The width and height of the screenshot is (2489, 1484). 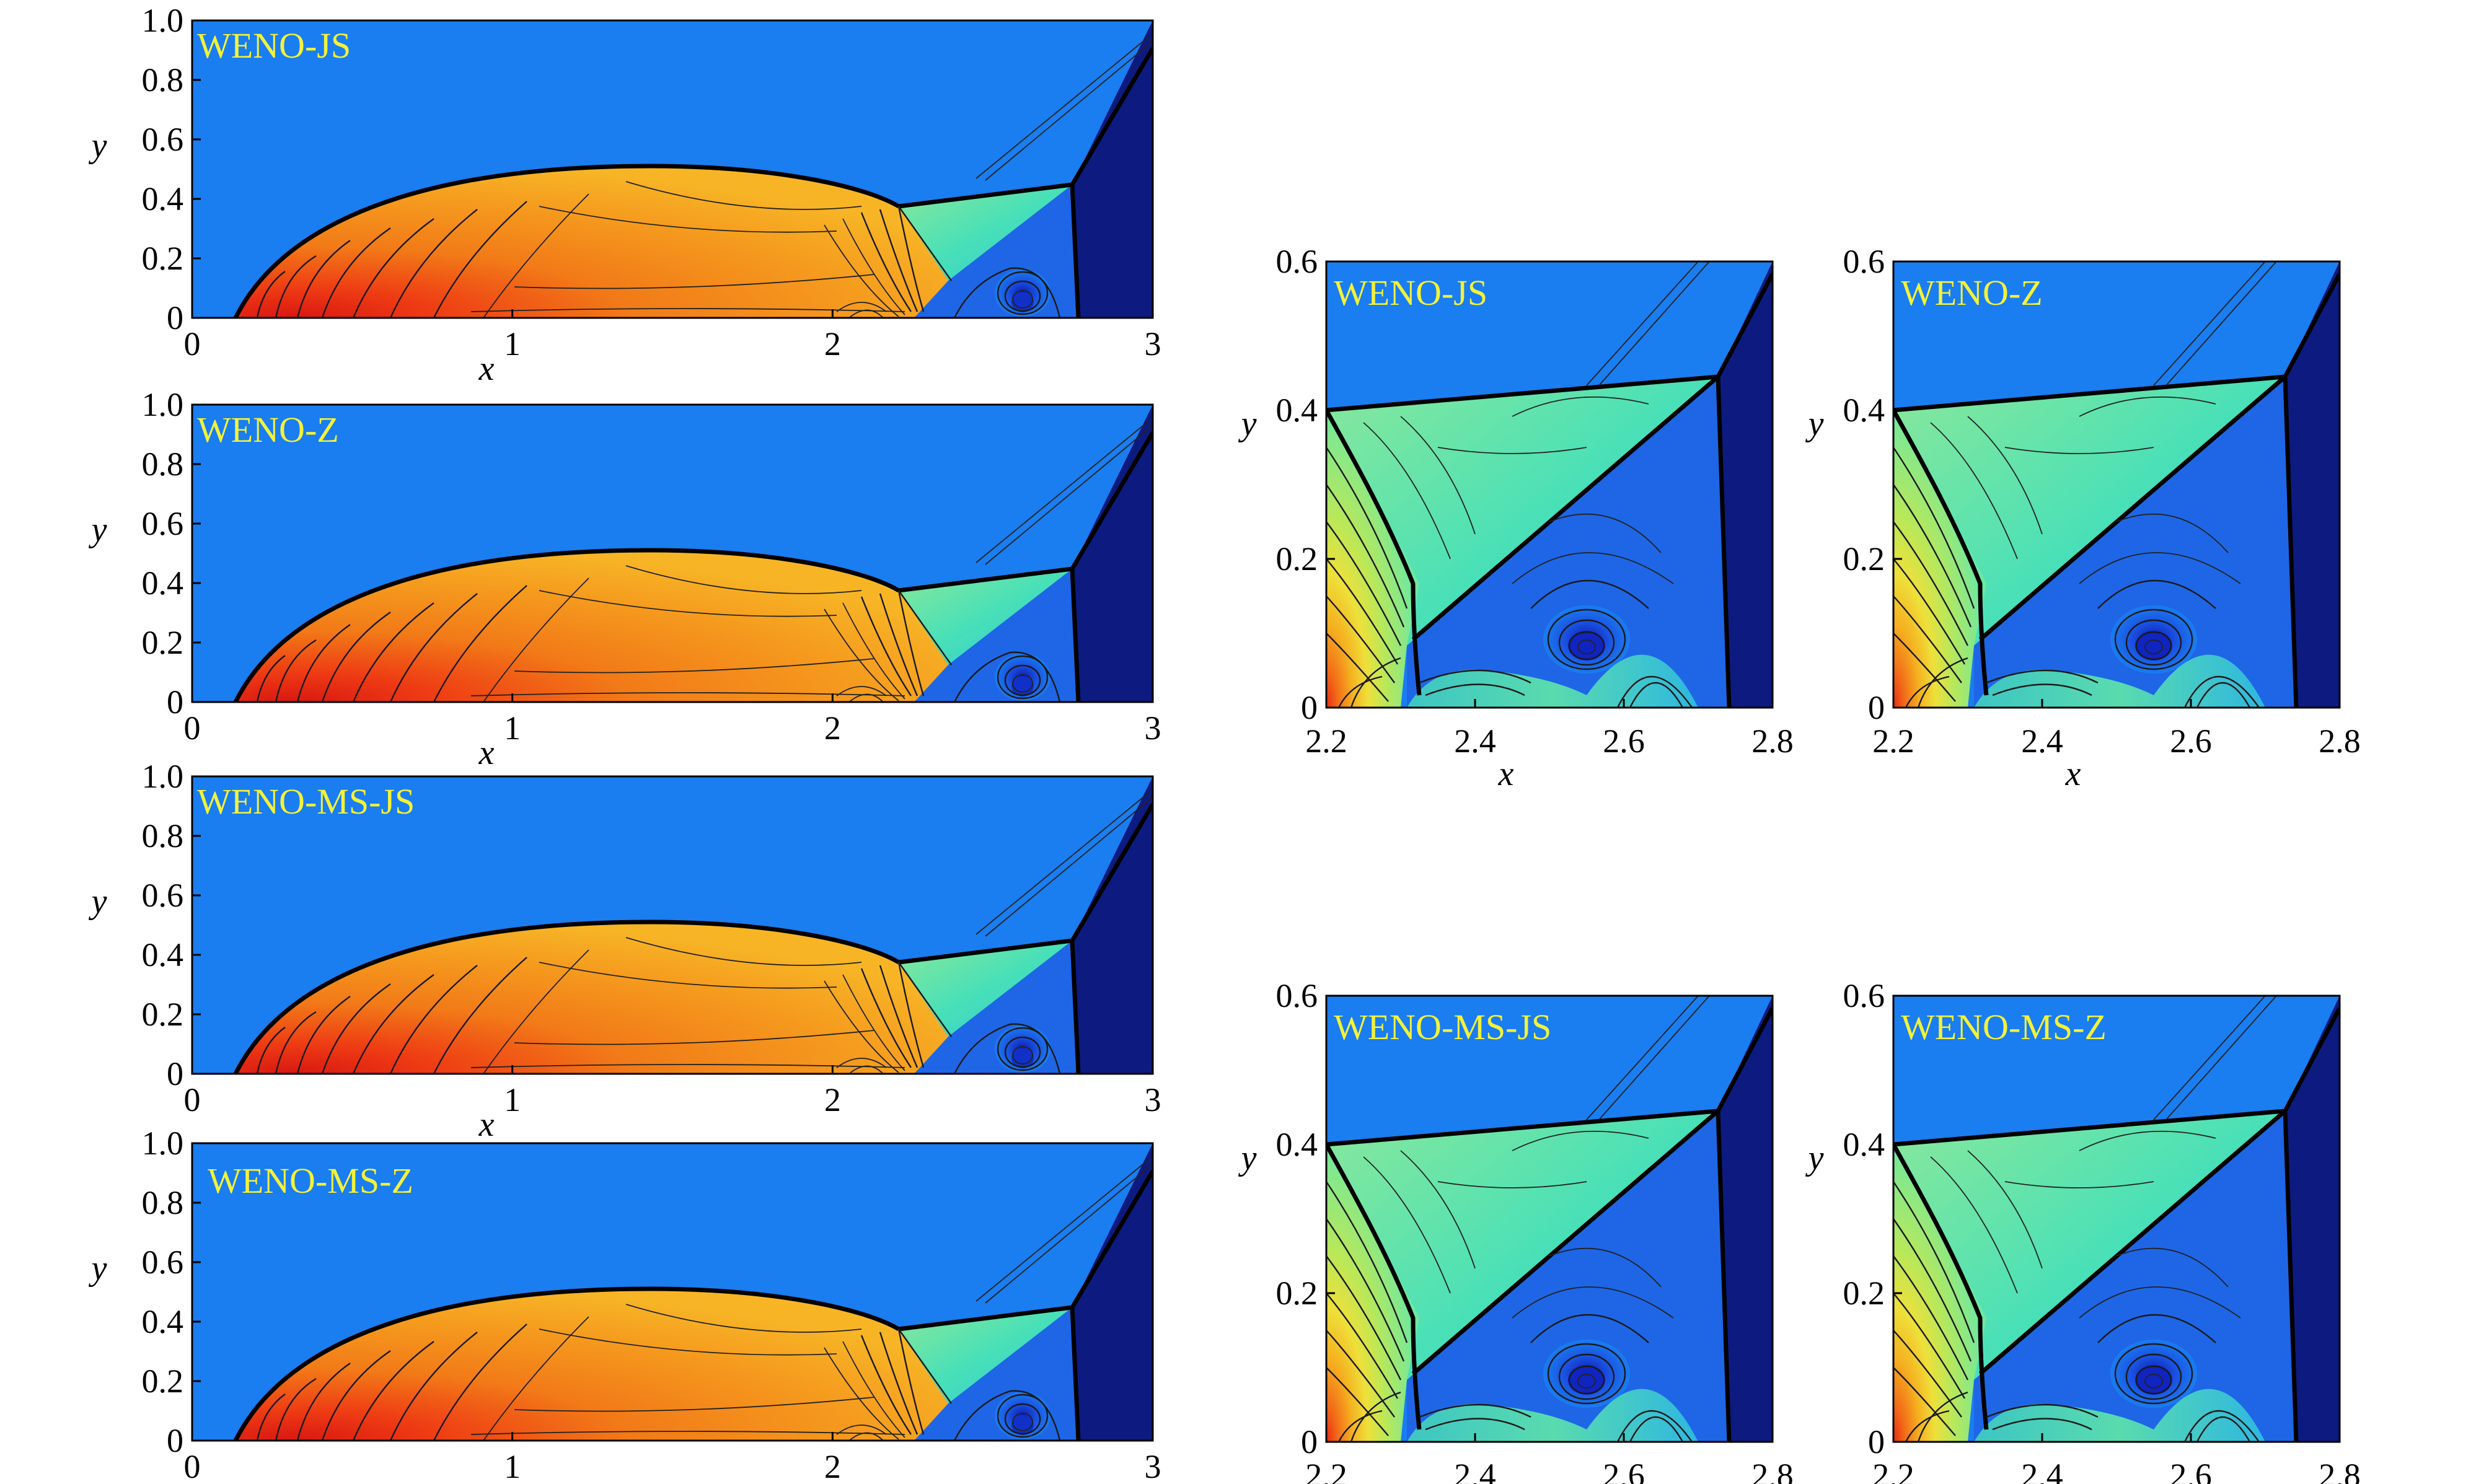 I want to click on panel-zoom-weno-z: 2.2 2.4 2.6 2.8 0 0.2 0.4 0.6 x y WENO-Z, so click(x=2083, y=518).